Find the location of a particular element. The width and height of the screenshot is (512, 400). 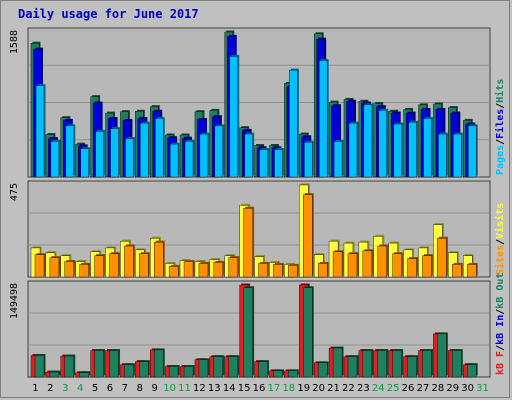

hits-files-pages-ymax-label: 1588 is located at coordinates (14, 42).